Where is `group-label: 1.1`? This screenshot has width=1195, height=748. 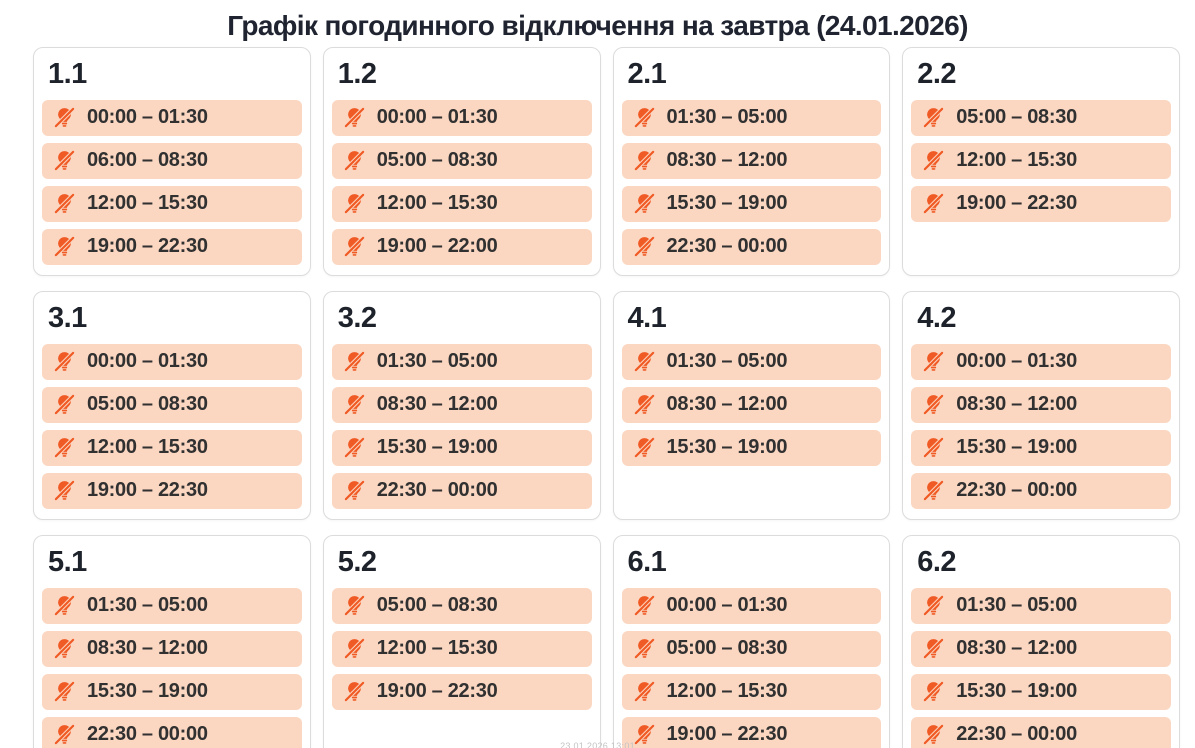 group-label: 1.1 is located at coordinates (67, 74).